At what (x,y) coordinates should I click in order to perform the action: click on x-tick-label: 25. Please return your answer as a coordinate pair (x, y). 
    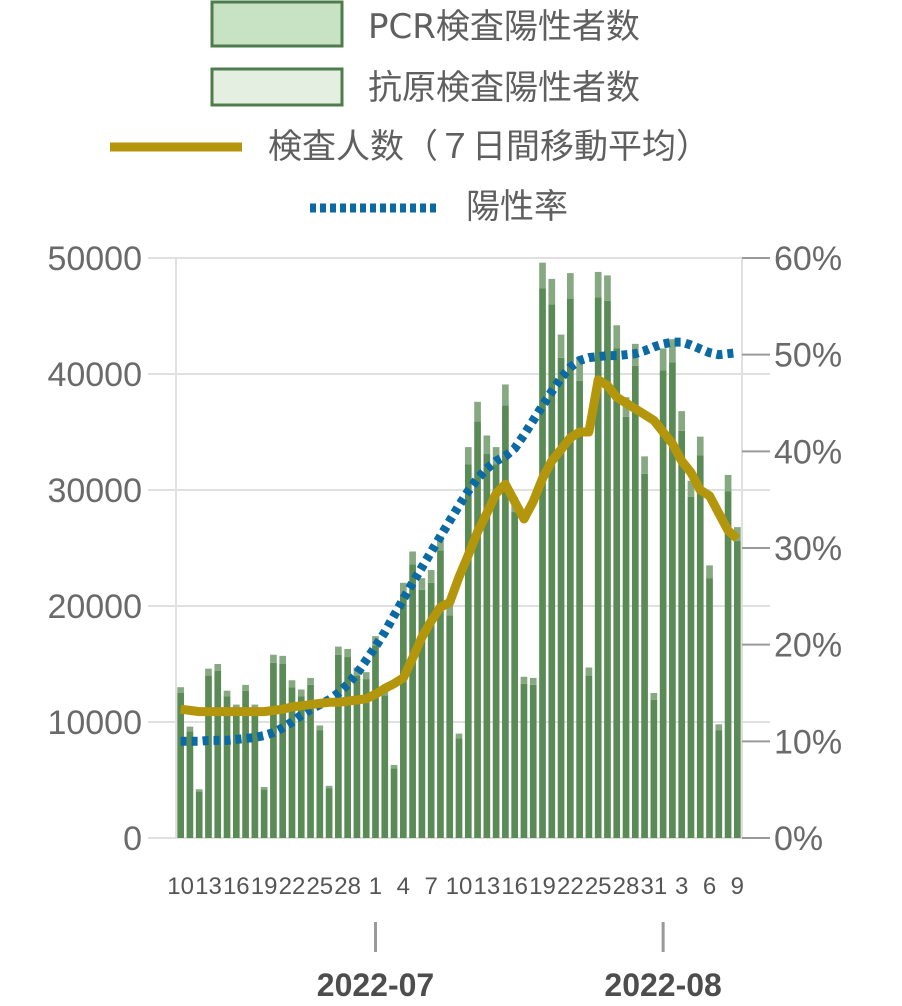
    Looking at the image, I should click on (598, 886).